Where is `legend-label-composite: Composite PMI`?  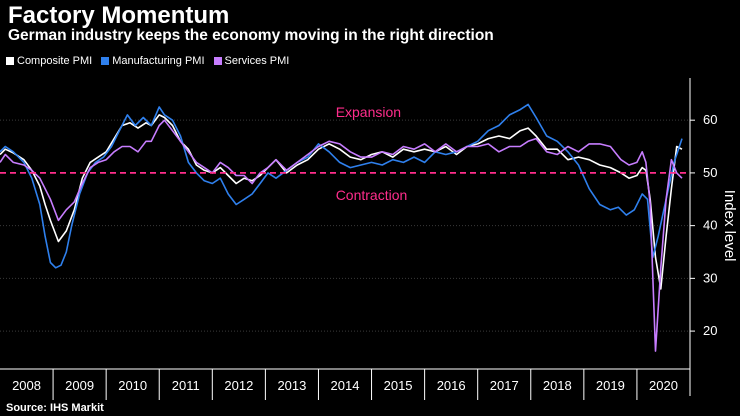 legend-label-composite: Composite PMI is located at coordinates (55, 61).